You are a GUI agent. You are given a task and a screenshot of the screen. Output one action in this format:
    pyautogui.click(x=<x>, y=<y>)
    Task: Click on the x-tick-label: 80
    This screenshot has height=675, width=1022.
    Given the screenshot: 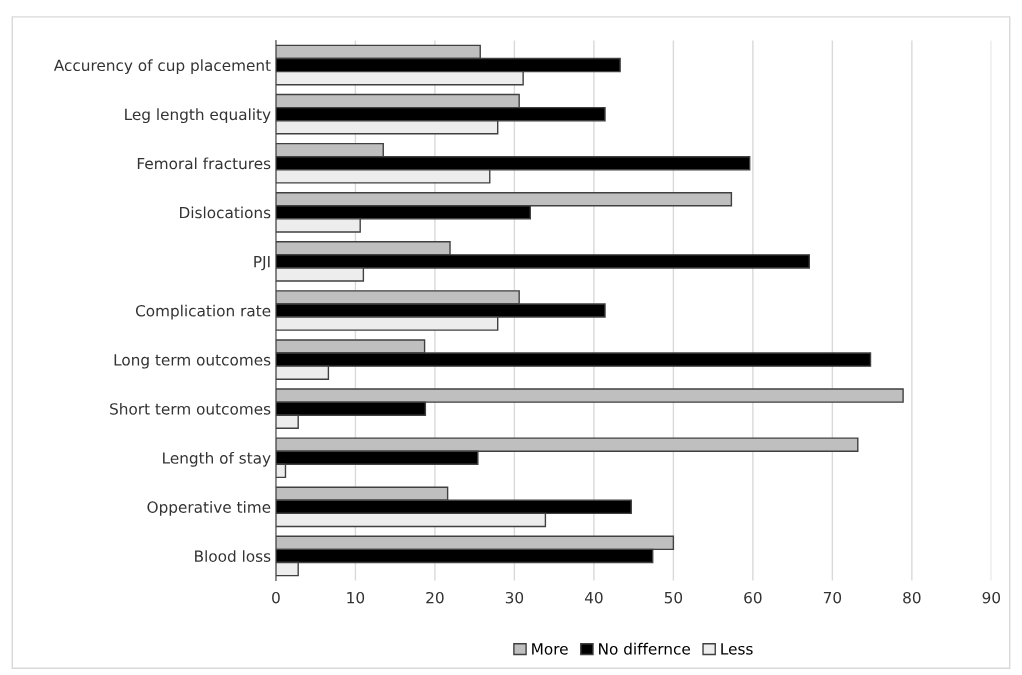 What is the action you would take?
    pyautogui.click(x=912, y=597)
    